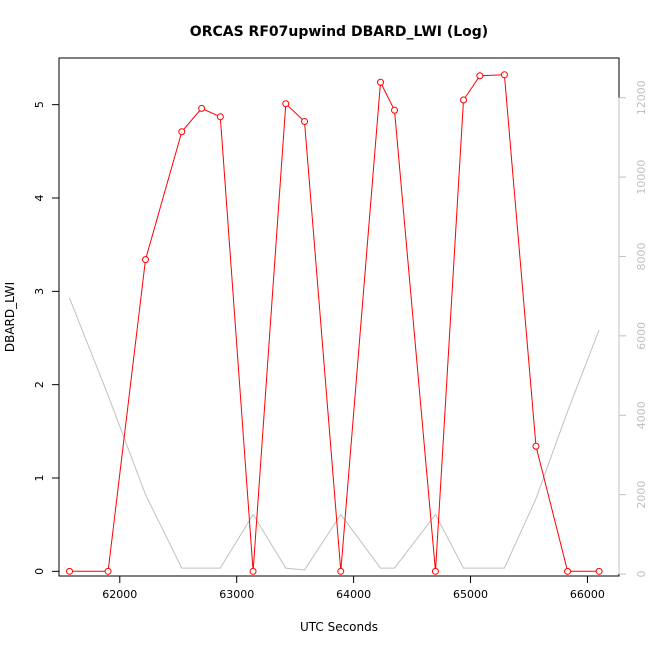 The width and height of the screenshot is (650, 650). Describe the element at coordinates (119, 594) in the screenshot. I see `x-tick-label: 62000` at that location.